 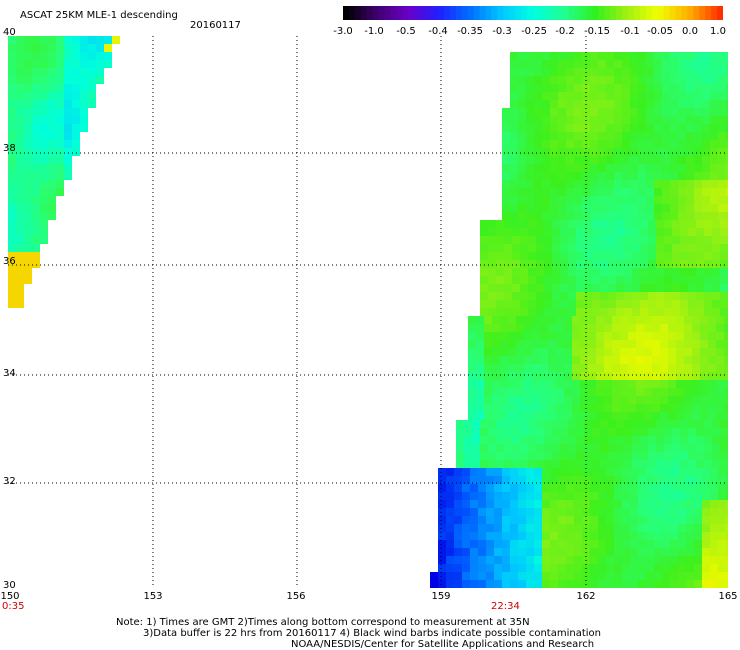 I want to click on colorbar-swatch, so click(x=524, y=13).